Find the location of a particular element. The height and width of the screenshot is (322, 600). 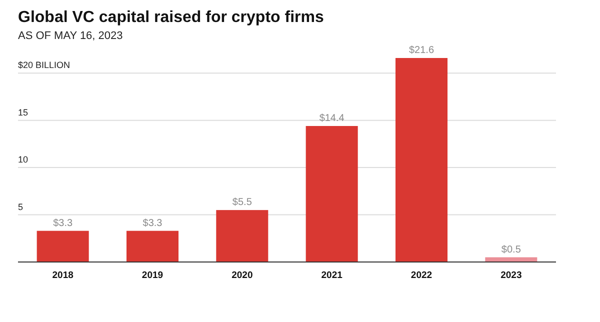

data-label: $5.5 is located at coordinates (242, 202).